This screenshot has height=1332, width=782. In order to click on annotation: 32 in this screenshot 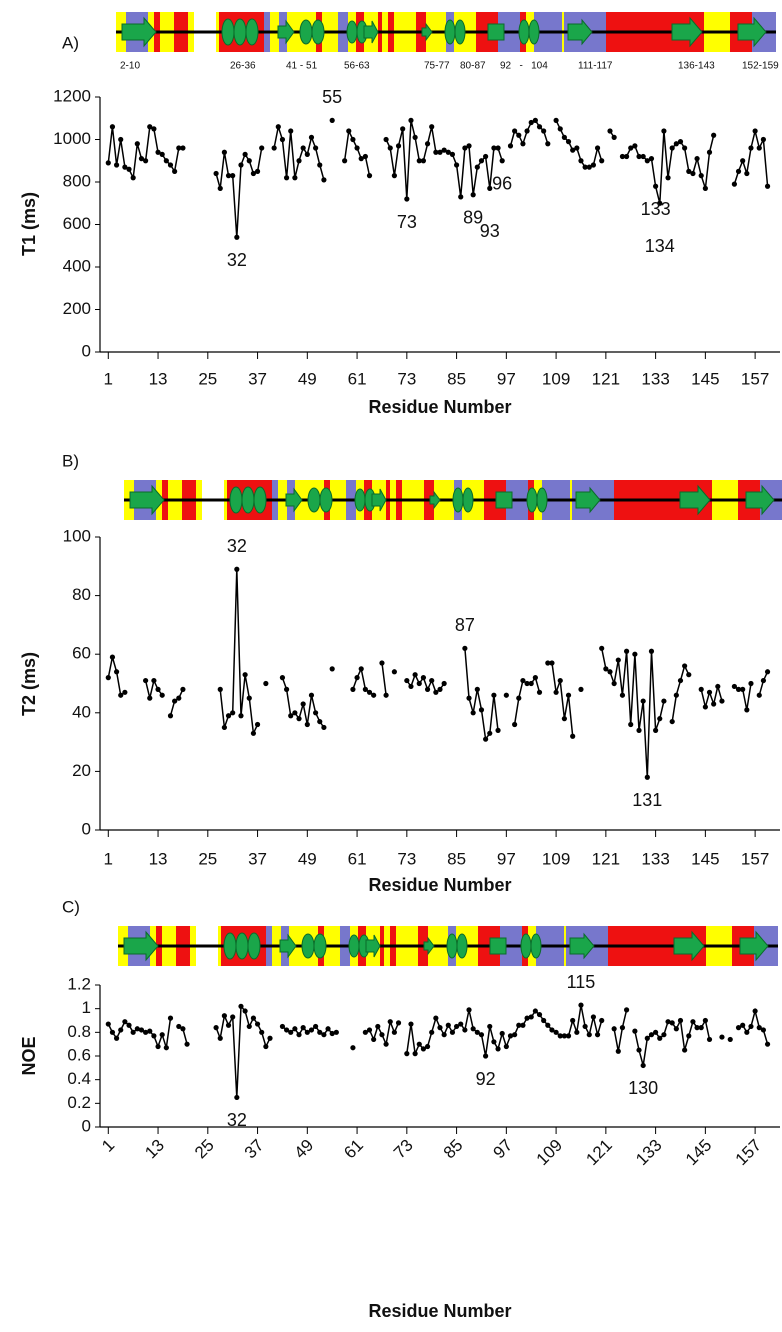, I will do `click(237, 546)`.